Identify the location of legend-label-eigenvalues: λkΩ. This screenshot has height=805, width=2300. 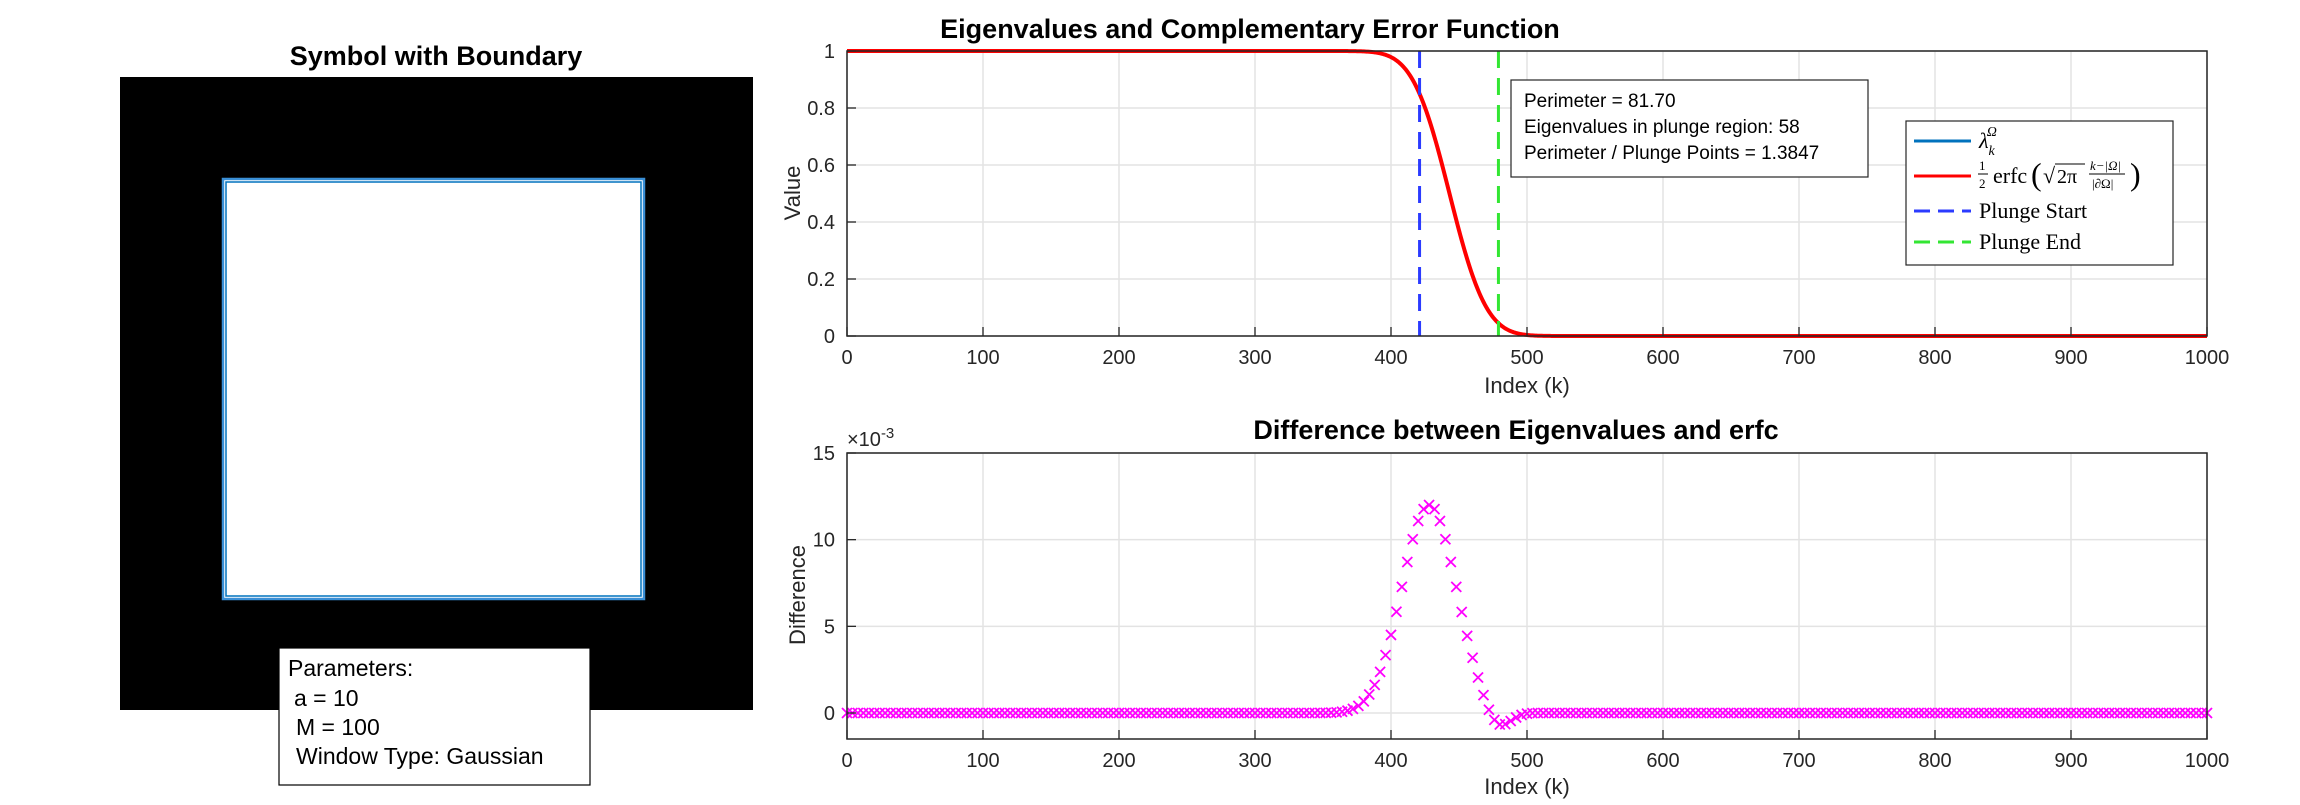
(1987, 142).